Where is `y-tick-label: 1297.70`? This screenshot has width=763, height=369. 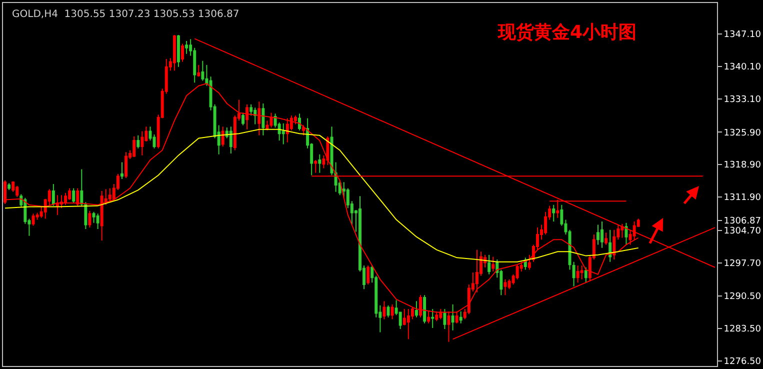 y-tick-label: 1297.70 is located at coordinates (743, 263).